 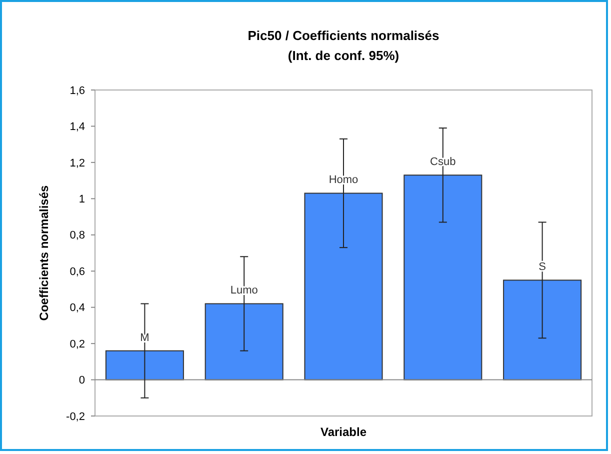 What do you see at coordinates (77, 163) in the screenshot?
I see `y-tick-label: 1,2` at bounding box center [77, 163].